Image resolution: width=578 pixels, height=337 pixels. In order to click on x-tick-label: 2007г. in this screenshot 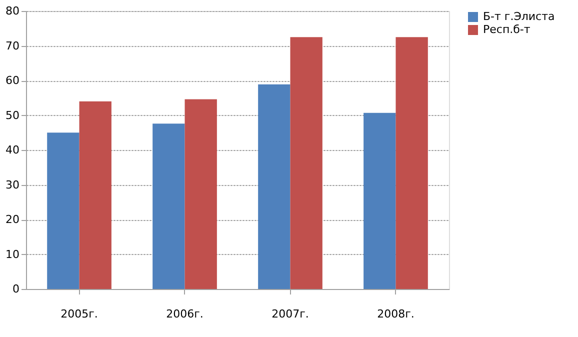, I will do `click(290, 314)`.